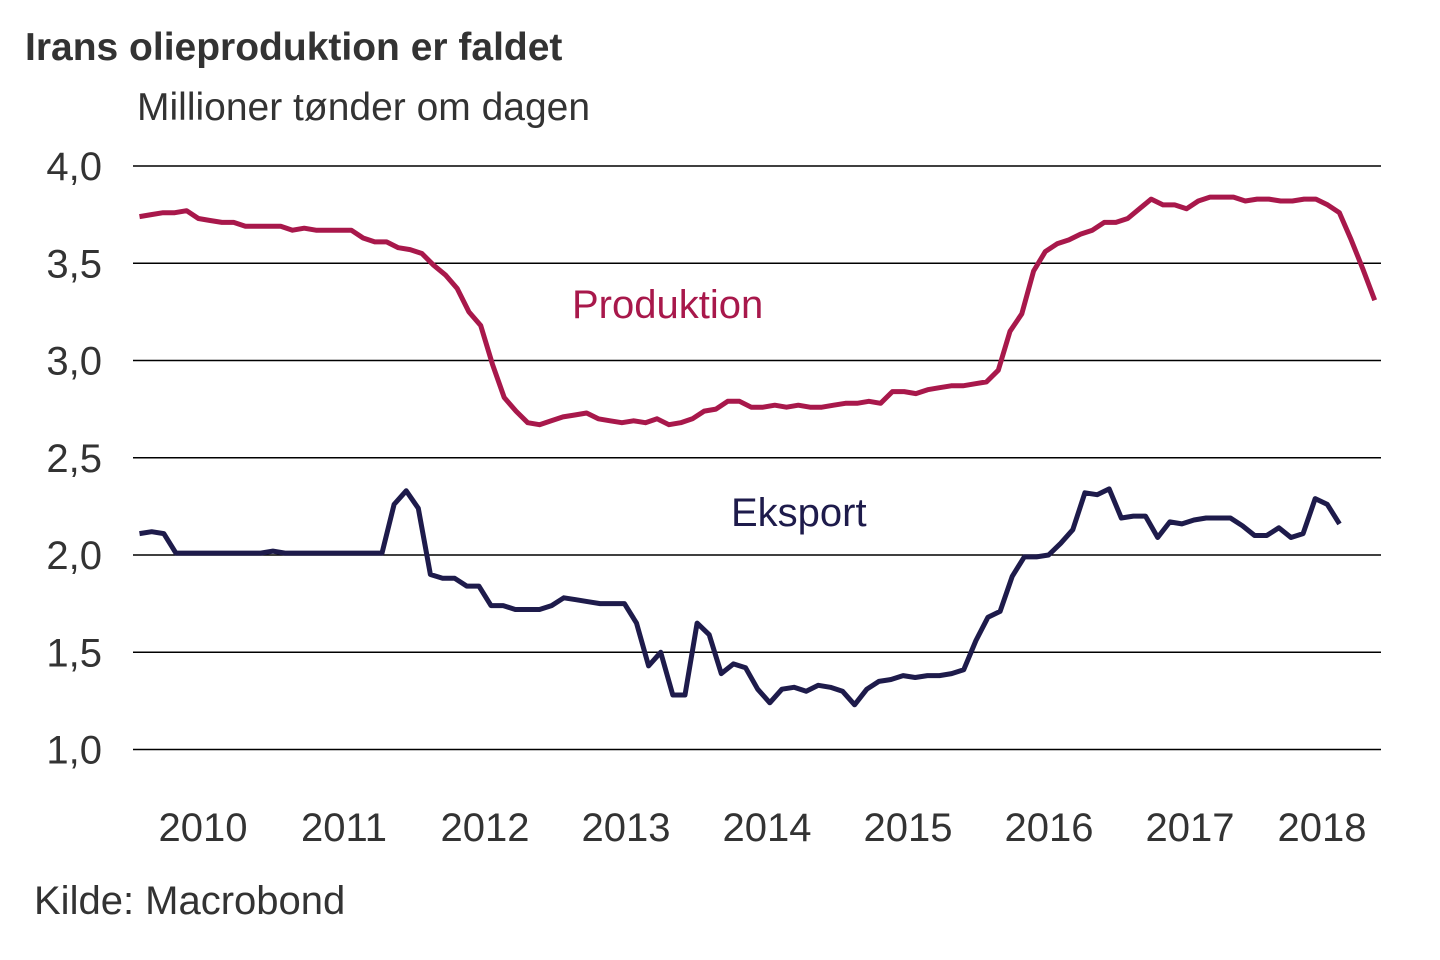 This screenshot has height=960, width=1440. What do you see at coordinates (74, 167) in the screenshot?
I see `y-tick-label: 4,0` at bounding box center [74, 167].